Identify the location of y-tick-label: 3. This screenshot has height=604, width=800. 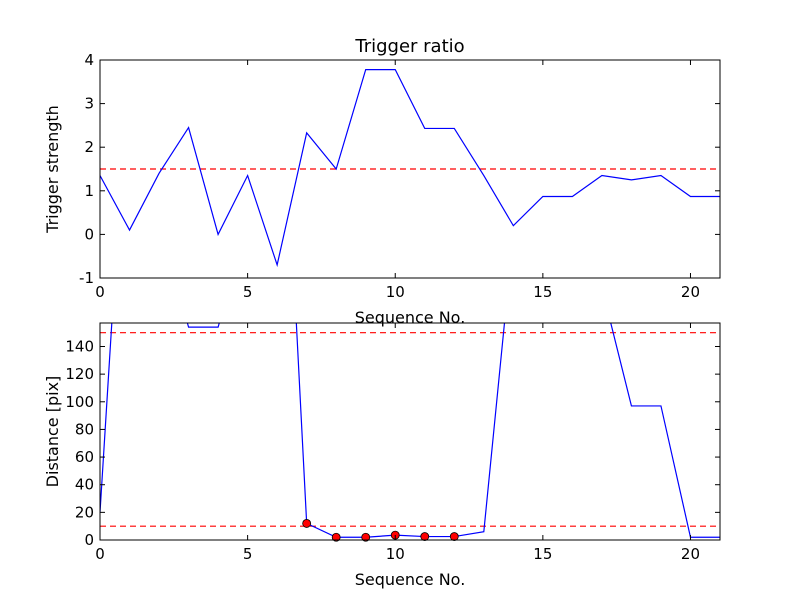
(89, 104).